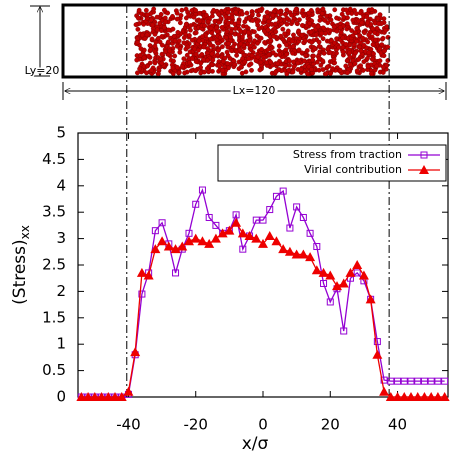  What do you see at coordinates (61, 185) in the screenshot?
I see `y-tick-label: 4` at bounding box center [61, 185].